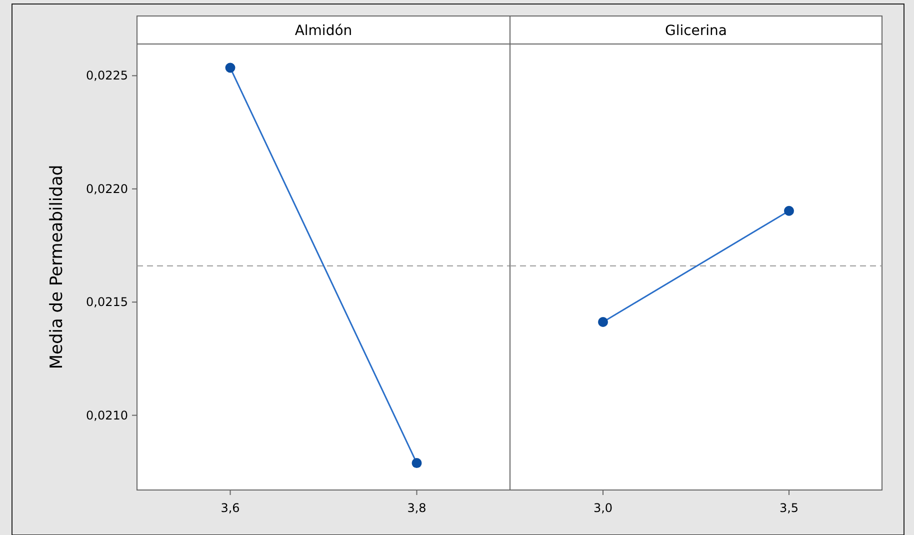 This screenshot has width=914, height=535. What do you see at coordinates (696, 31) in the screenshot?
I see `chart-title: Glicerina` at bounding box center [696, 31].